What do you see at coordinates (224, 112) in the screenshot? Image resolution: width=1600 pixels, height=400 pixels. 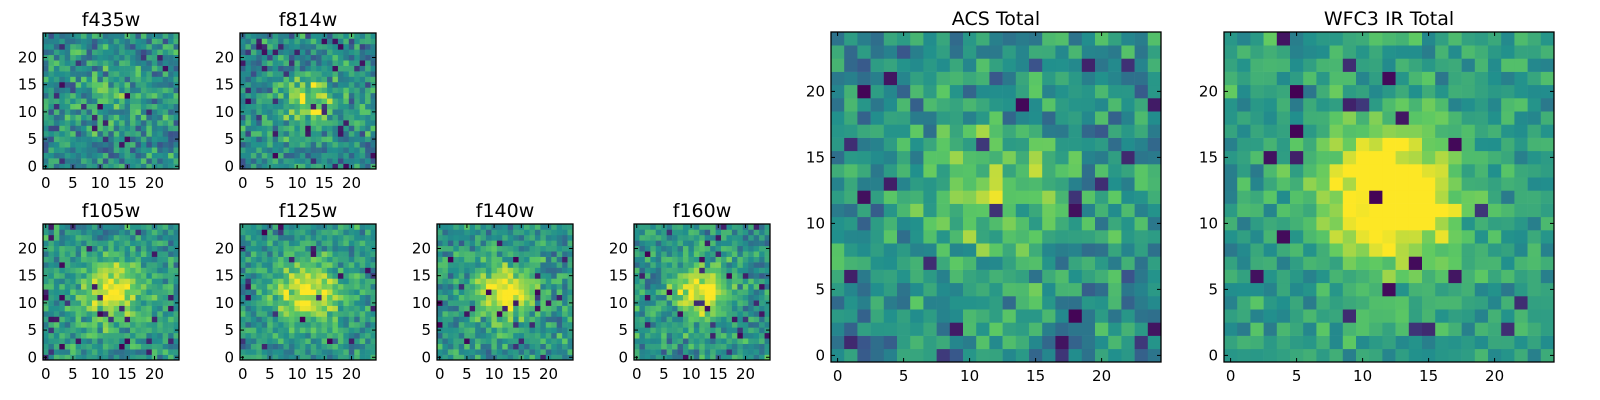 I see `y-tick-label: 10` at bounding box center [224, 112].